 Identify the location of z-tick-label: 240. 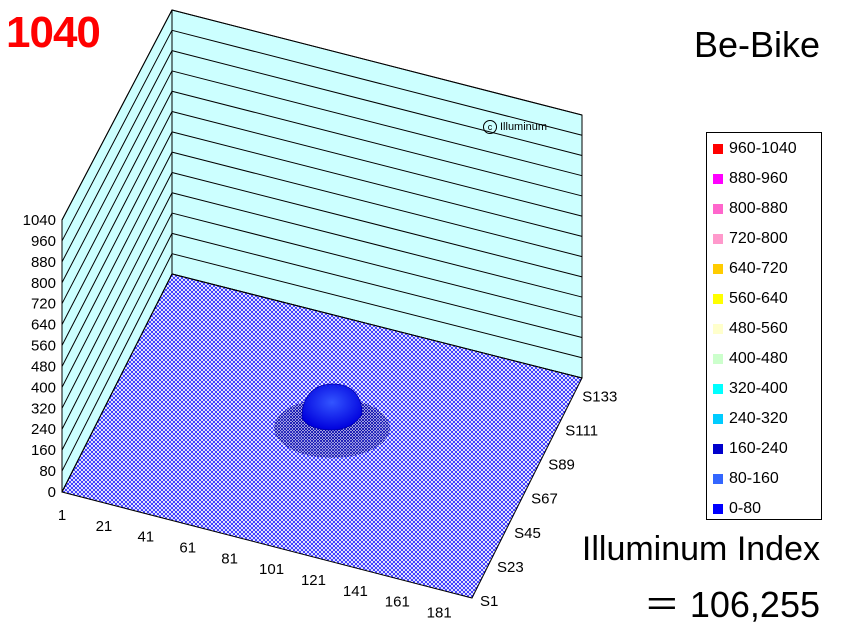
(43, 429).